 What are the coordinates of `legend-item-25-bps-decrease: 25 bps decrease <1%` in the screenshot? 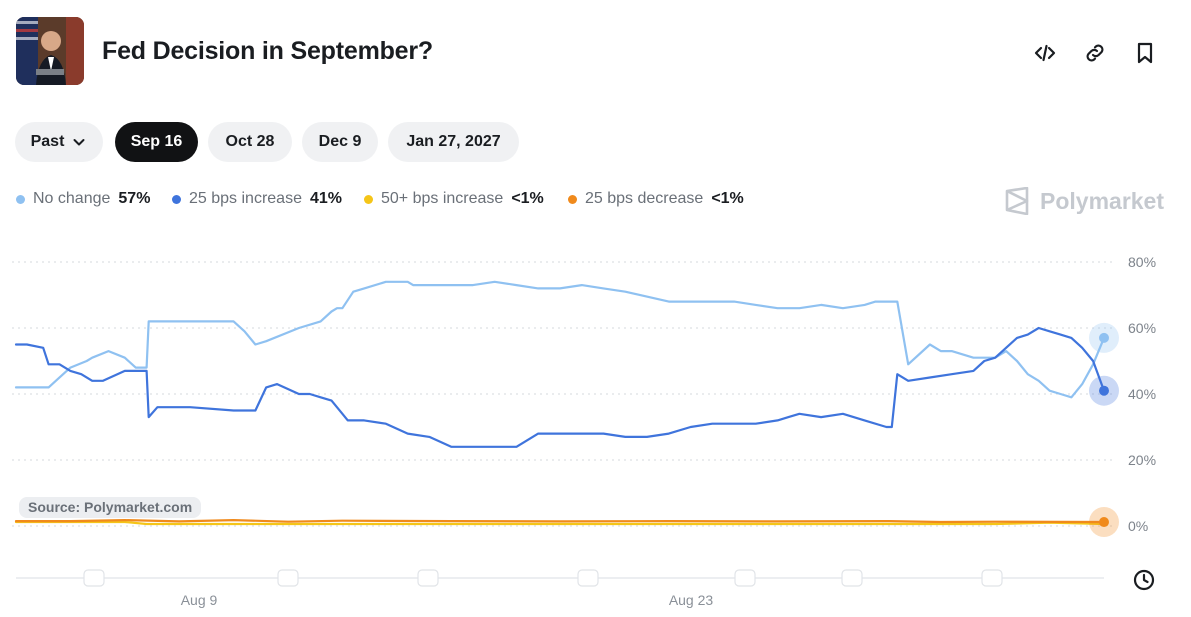 It's located at (656, 199).